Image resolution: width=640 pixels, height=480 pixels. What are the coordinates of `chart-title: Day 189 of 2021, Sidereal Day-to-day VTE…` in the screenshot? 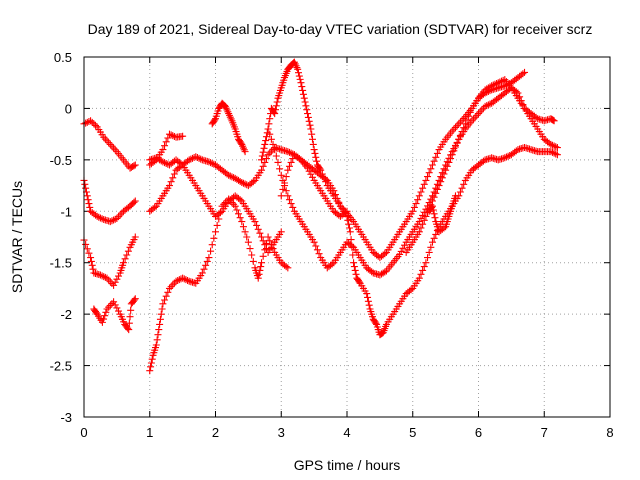 It's located at (340, 29).